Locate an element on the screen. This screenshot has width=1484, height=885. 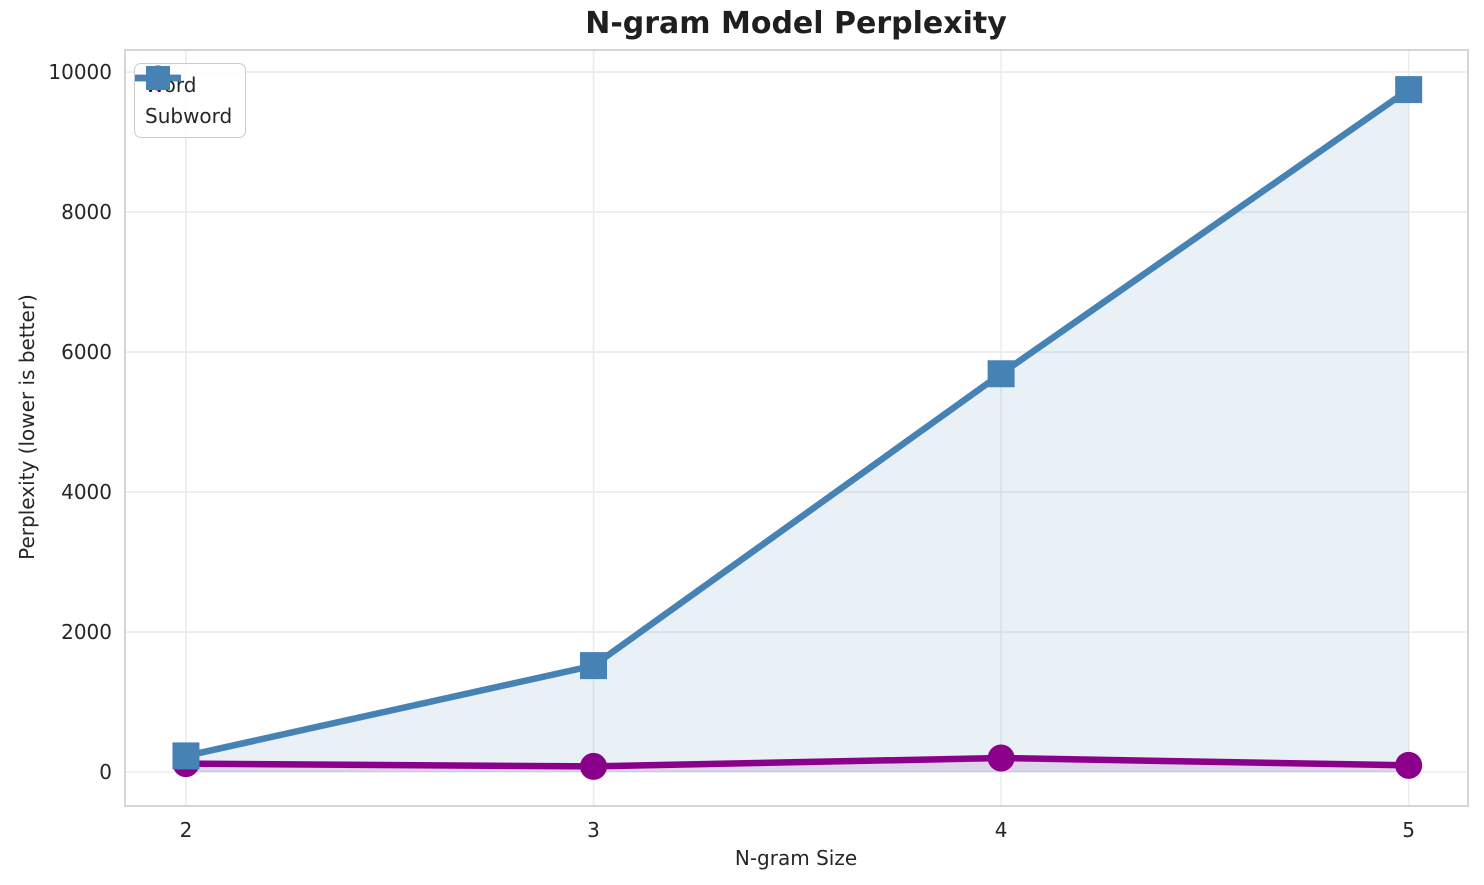
x-tick-label: 2 is located at coordinates (186, 830).